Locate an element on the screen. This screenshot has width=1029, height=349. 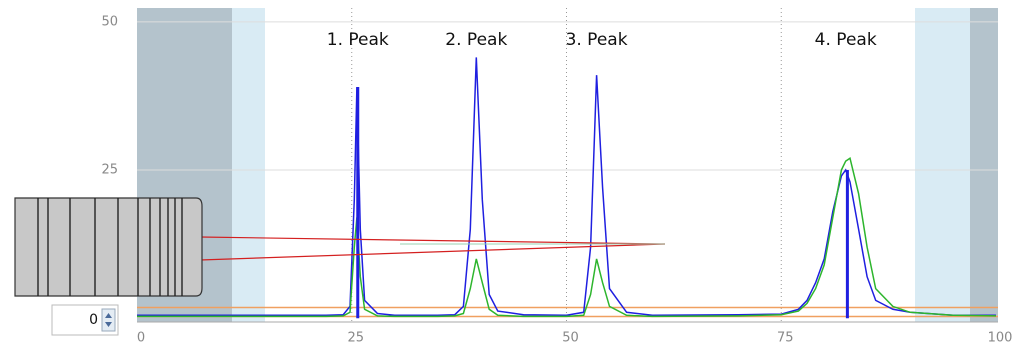
peak-annotation: 4. Peak is located at coordinates (846, 40).